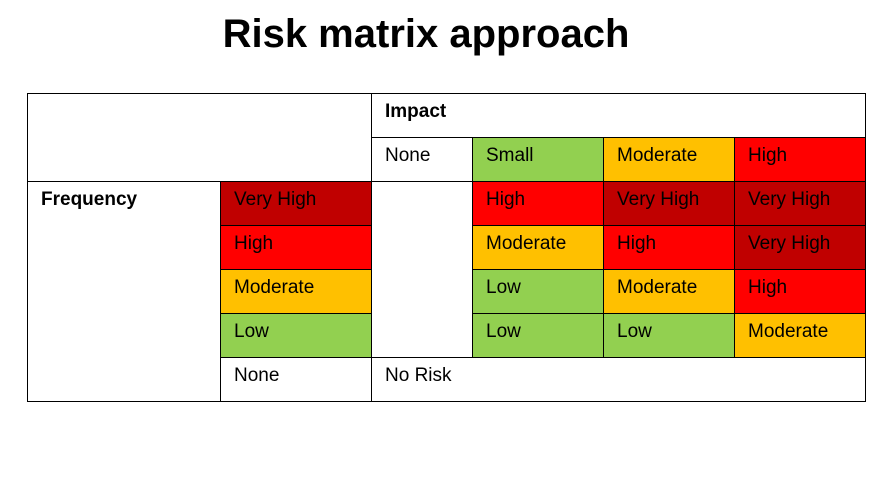 The image size is (893, 478). I want to click on impact-level-high: High, so click(800, 159).